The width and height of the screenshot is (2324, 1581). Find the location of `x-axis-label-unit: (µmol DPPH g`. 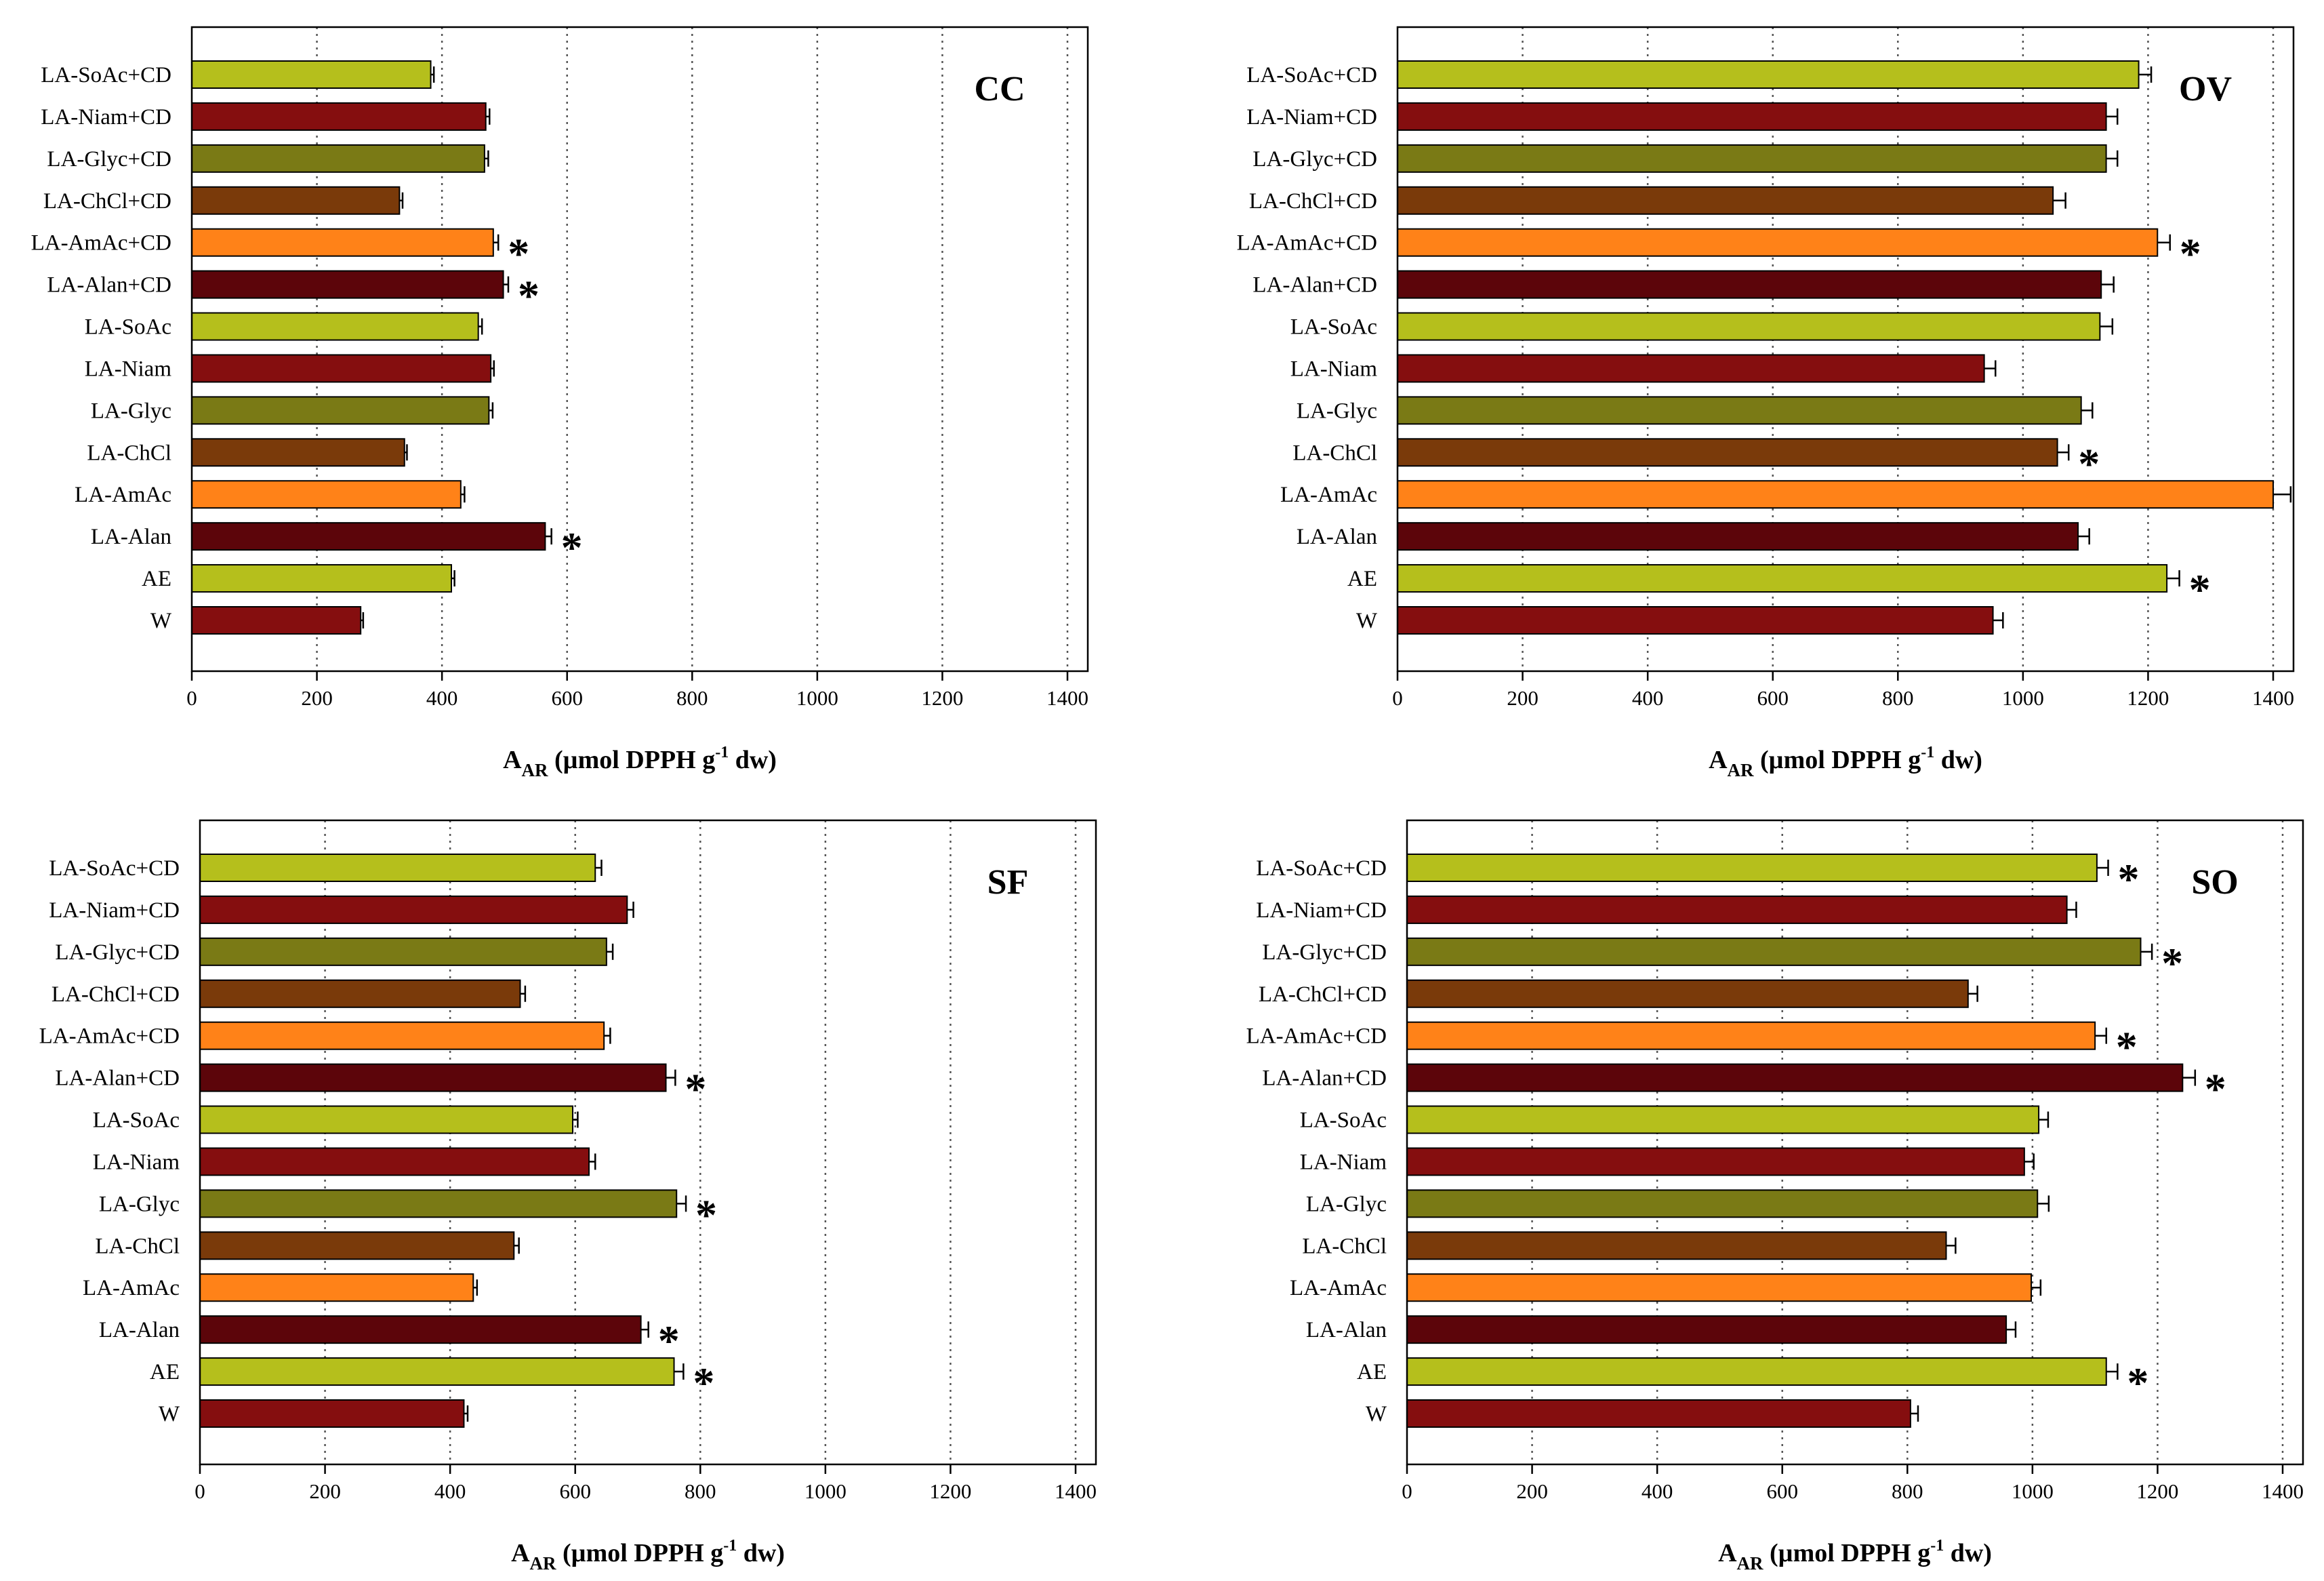

x-axis-label-unit: (µmol DPPH g is located at coordinates (1847, 1553).